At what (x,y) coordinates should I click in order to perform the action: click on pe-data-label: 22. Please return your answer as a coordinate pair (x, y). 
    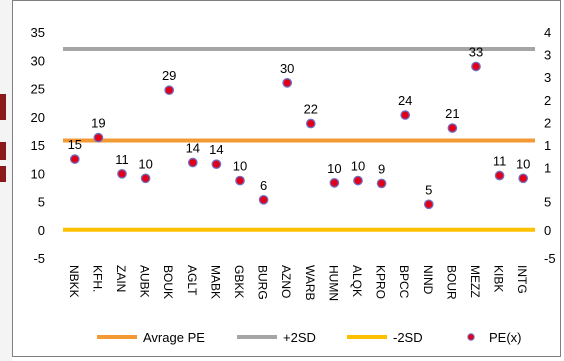
    Looking at the image, I should click on (311, 109).